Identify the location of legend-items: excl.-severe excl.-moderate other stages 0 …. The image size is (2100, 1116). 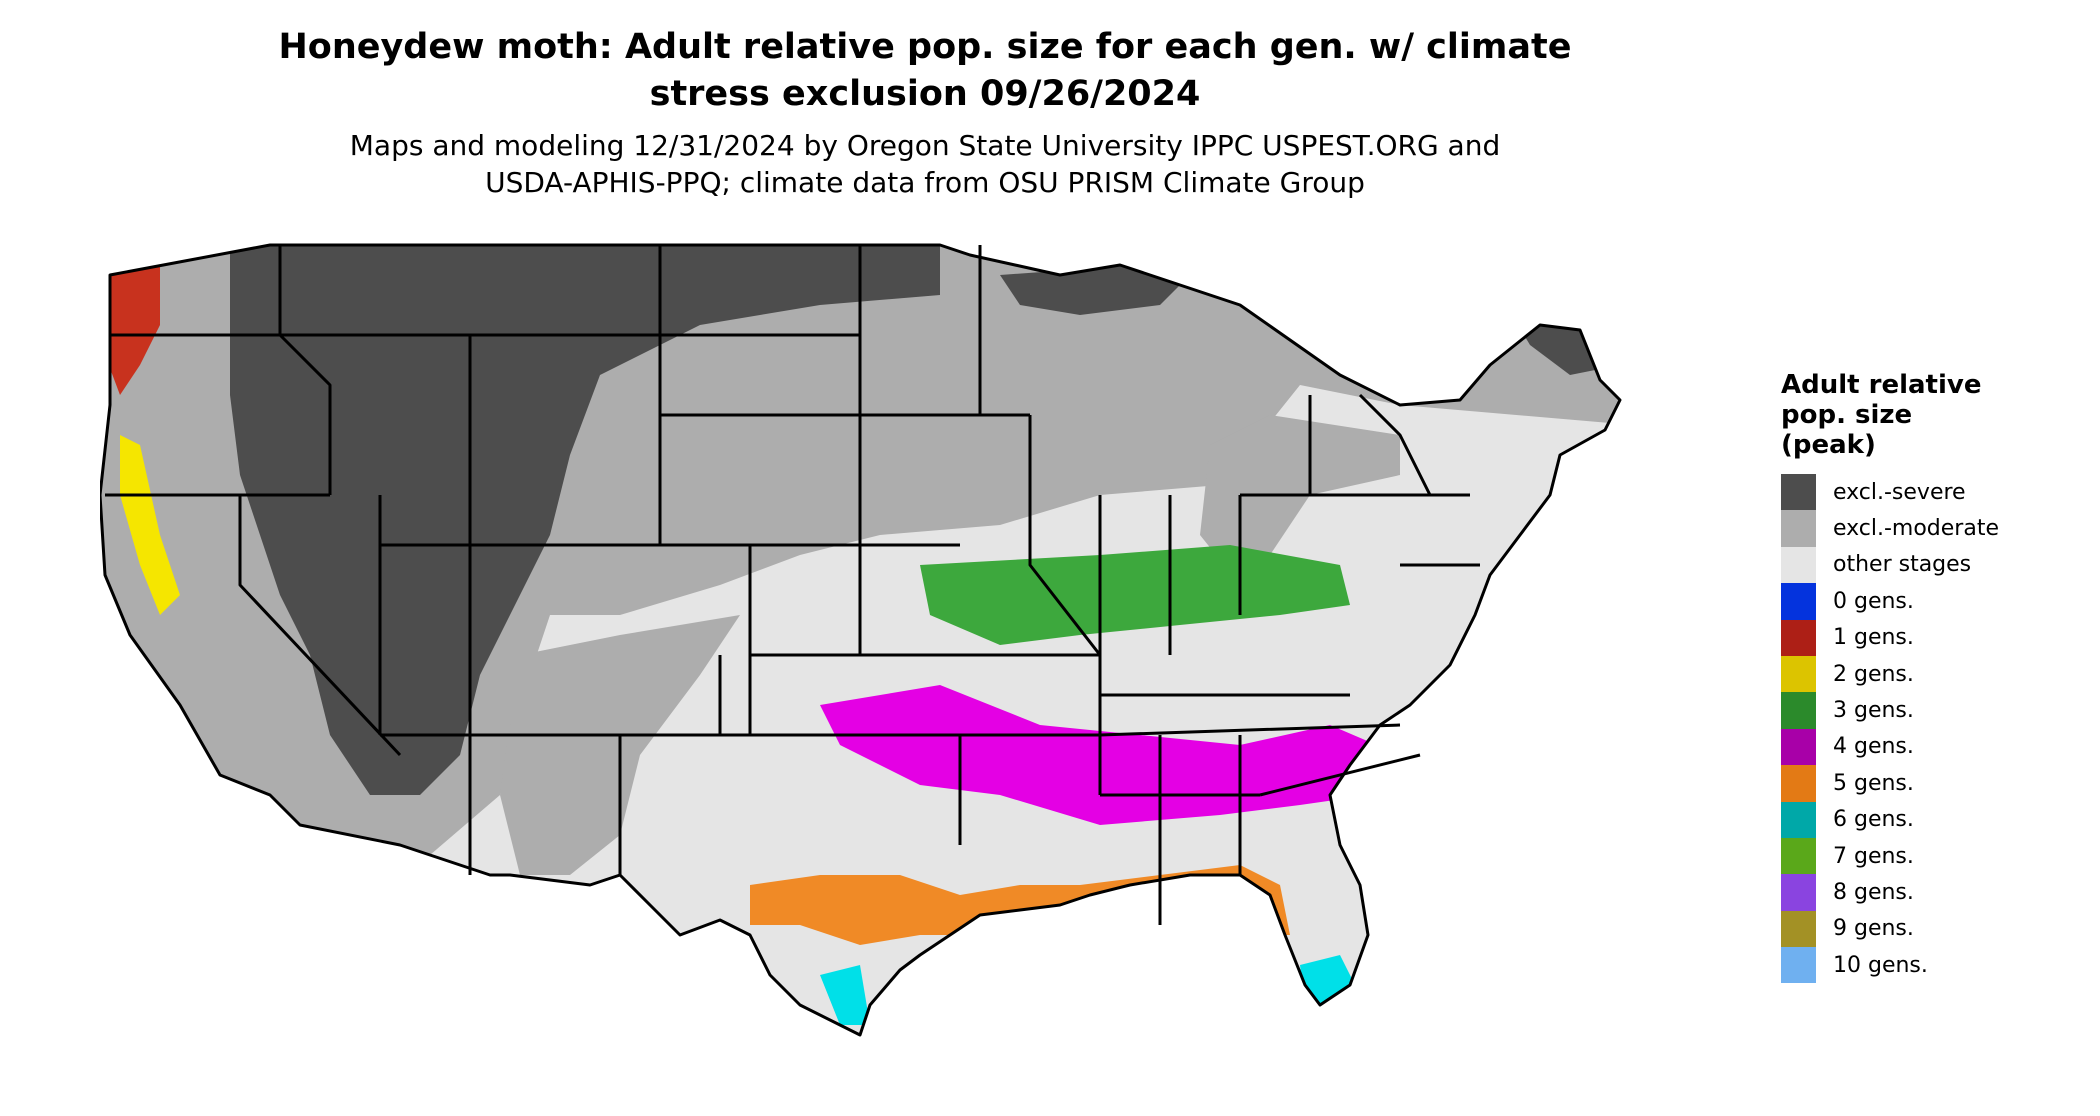
(1931, 729).